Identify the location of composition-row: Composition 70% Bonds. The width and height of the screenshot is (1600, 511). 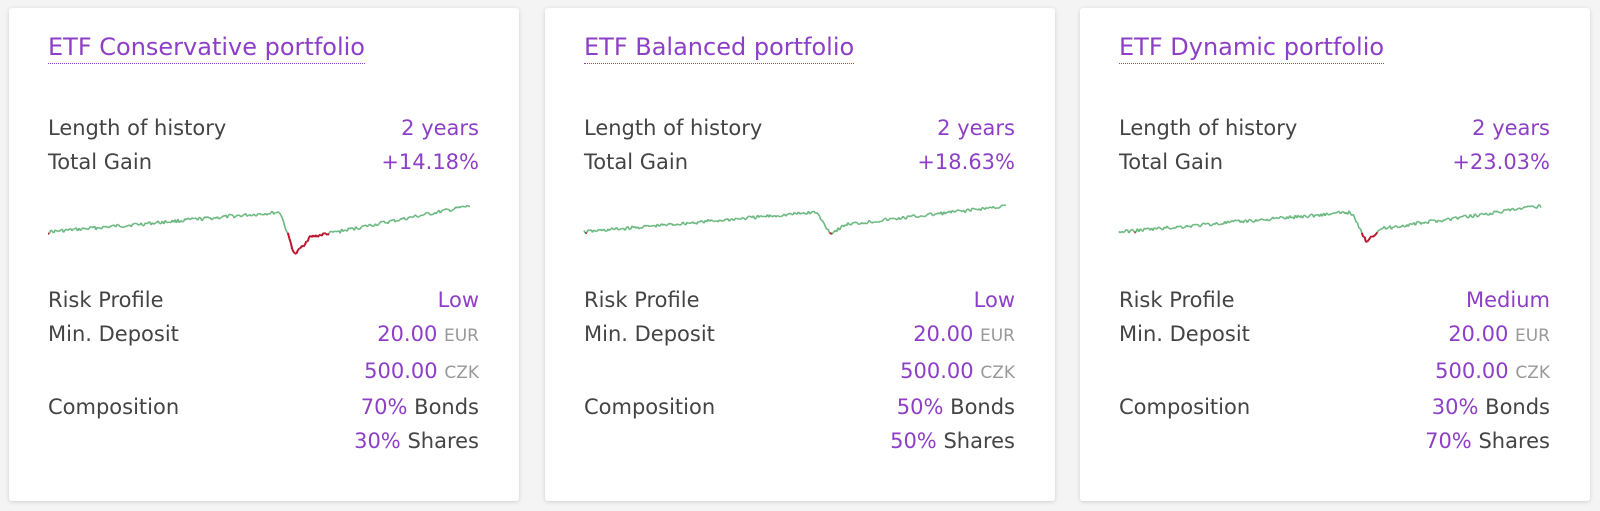
(263, 410).